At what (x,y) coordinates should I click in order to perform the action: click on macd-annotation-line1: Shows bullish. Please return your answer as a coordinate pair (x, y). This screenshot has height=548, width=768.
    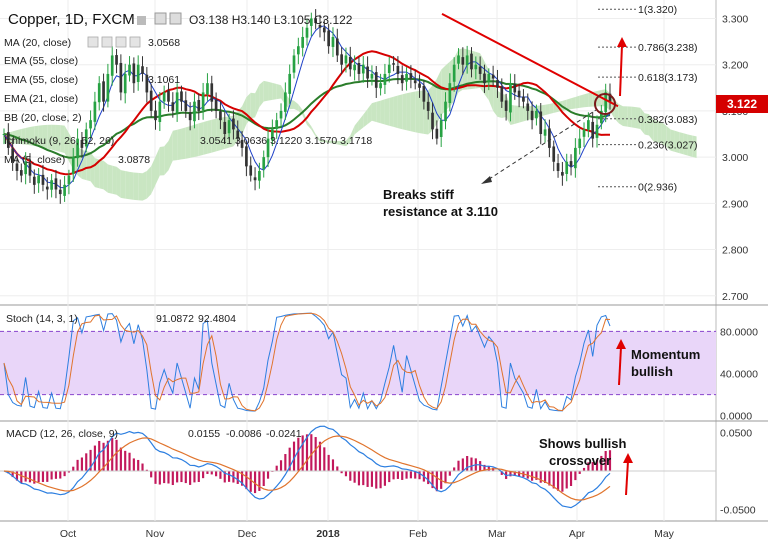
    Looking at the image, I should click on (582, 443).